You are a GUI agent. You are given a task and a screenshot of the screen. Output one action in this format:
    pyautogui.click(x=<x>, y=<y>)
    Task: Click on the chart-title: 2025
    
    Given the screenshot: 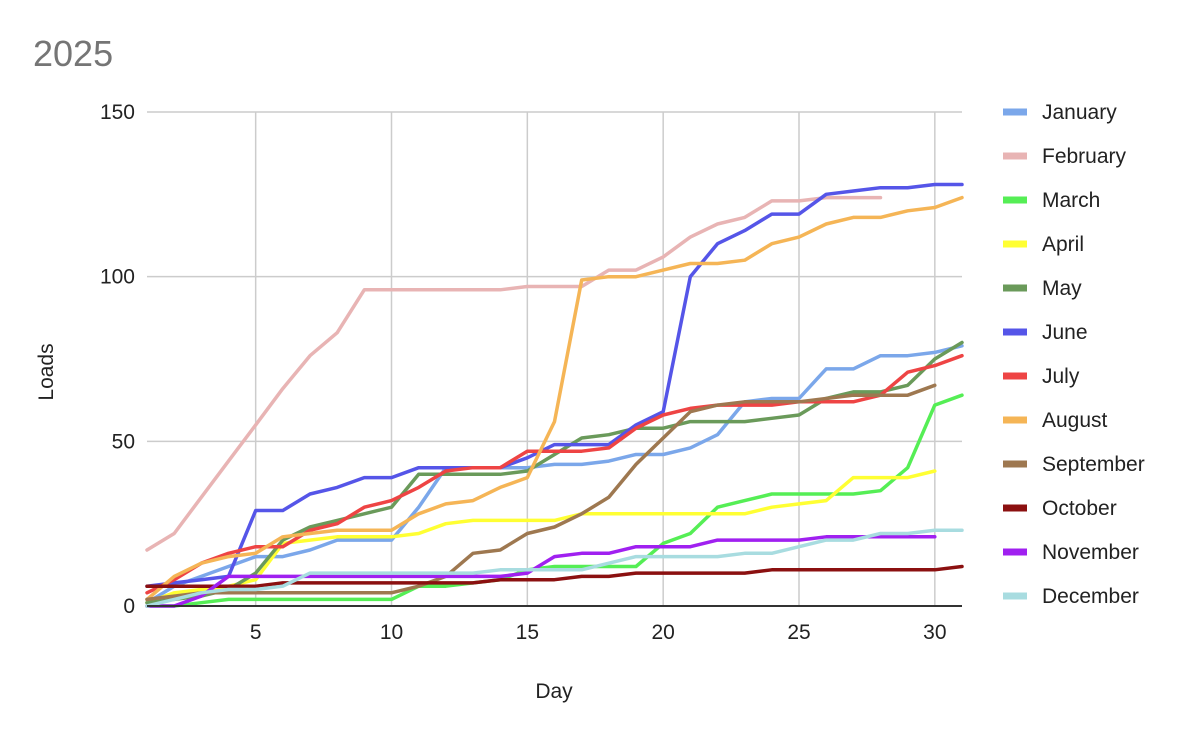 What is the action you would take?
    pyautogui.click(x=73, y=53)
    